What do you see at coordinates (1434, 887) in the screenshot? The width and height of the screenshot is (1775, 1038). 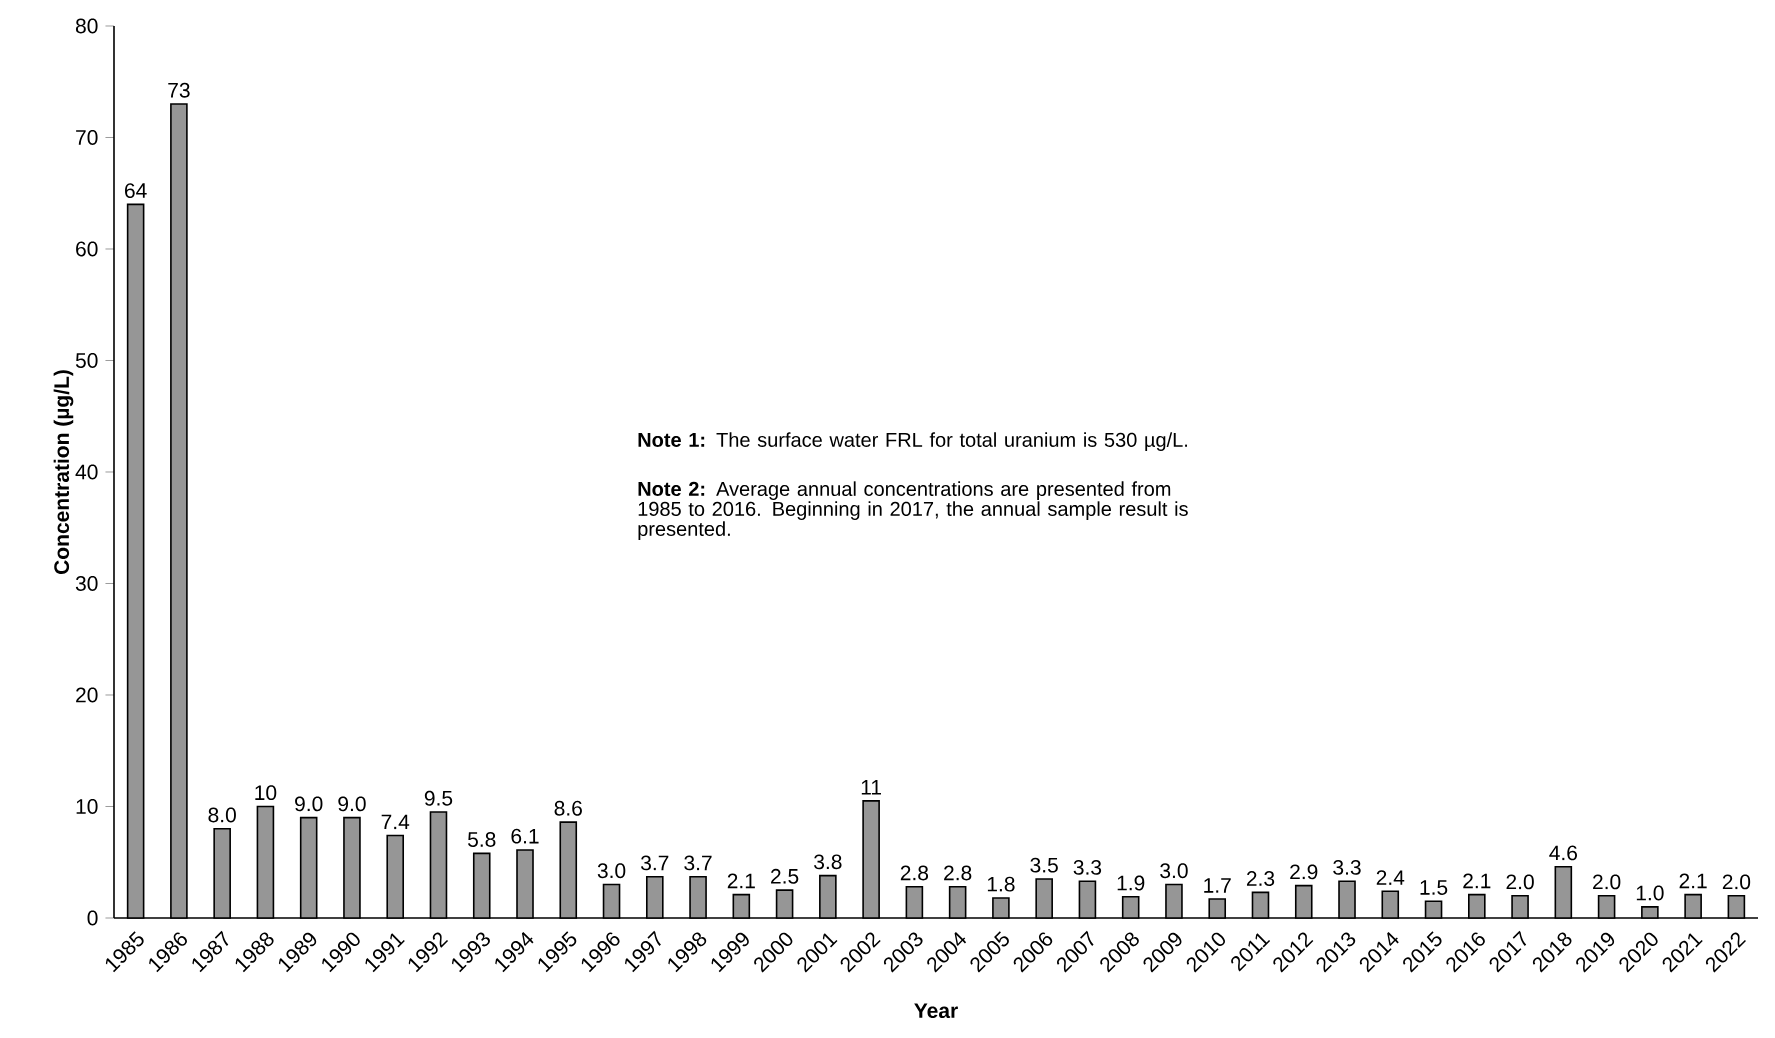 I see `data-label: 1.5` at bounding box center [1434, 887].